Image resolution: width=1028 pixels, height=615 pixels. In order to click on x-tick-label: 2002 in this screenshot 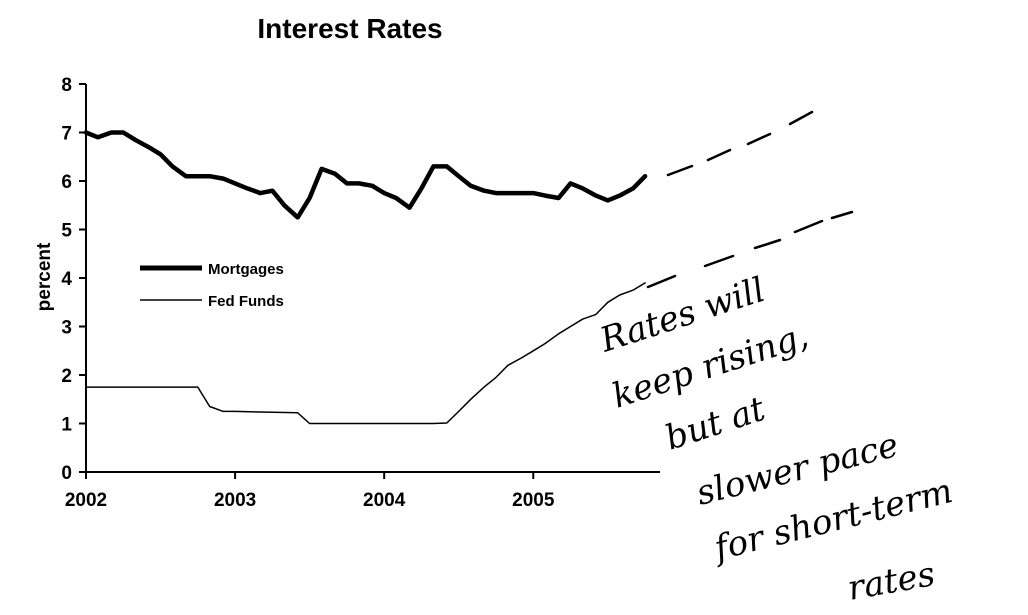, I will do `click(86, 500)`.